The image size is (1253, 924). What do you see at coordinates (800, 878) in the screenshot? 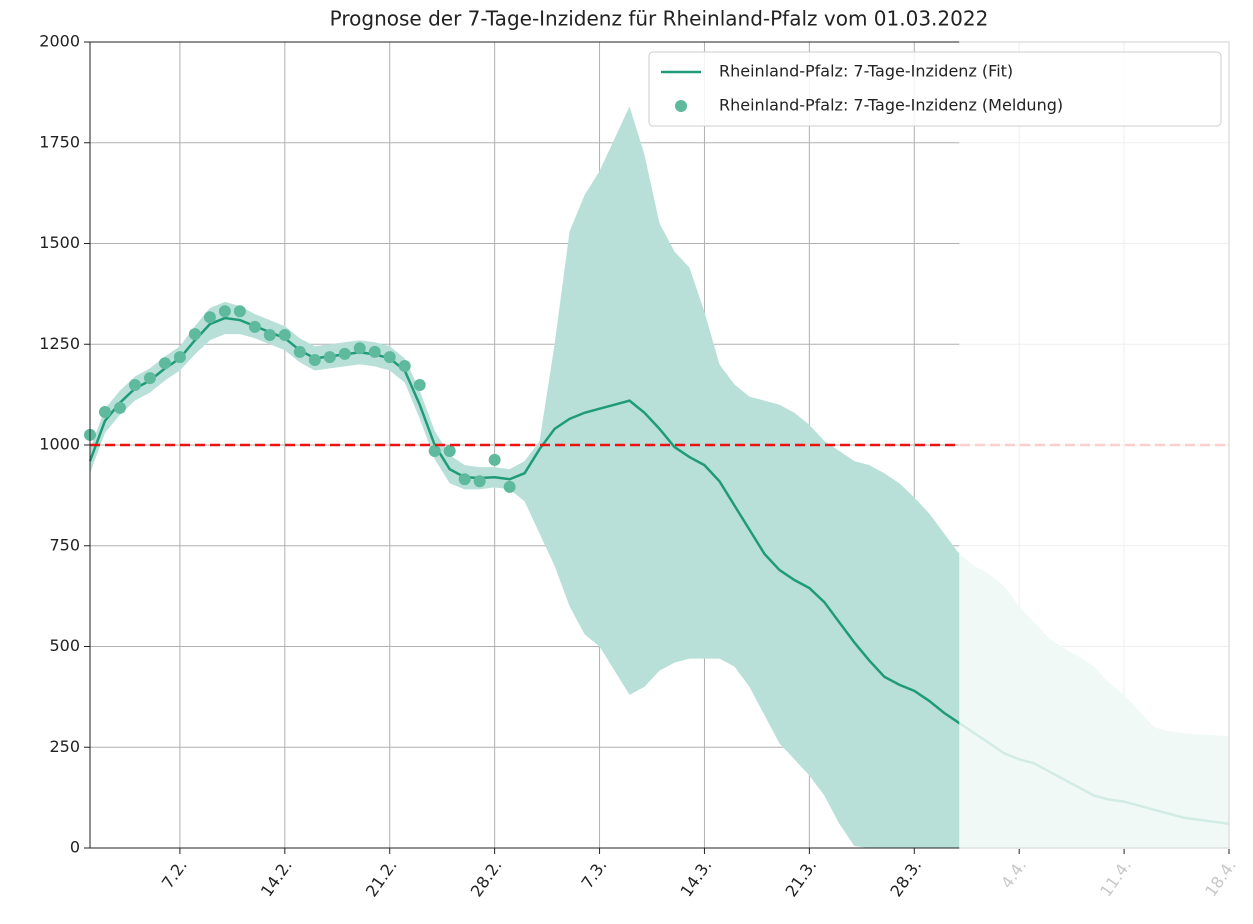
I see `x-tick-label: 21.3.` at bounding box center [800, 878].